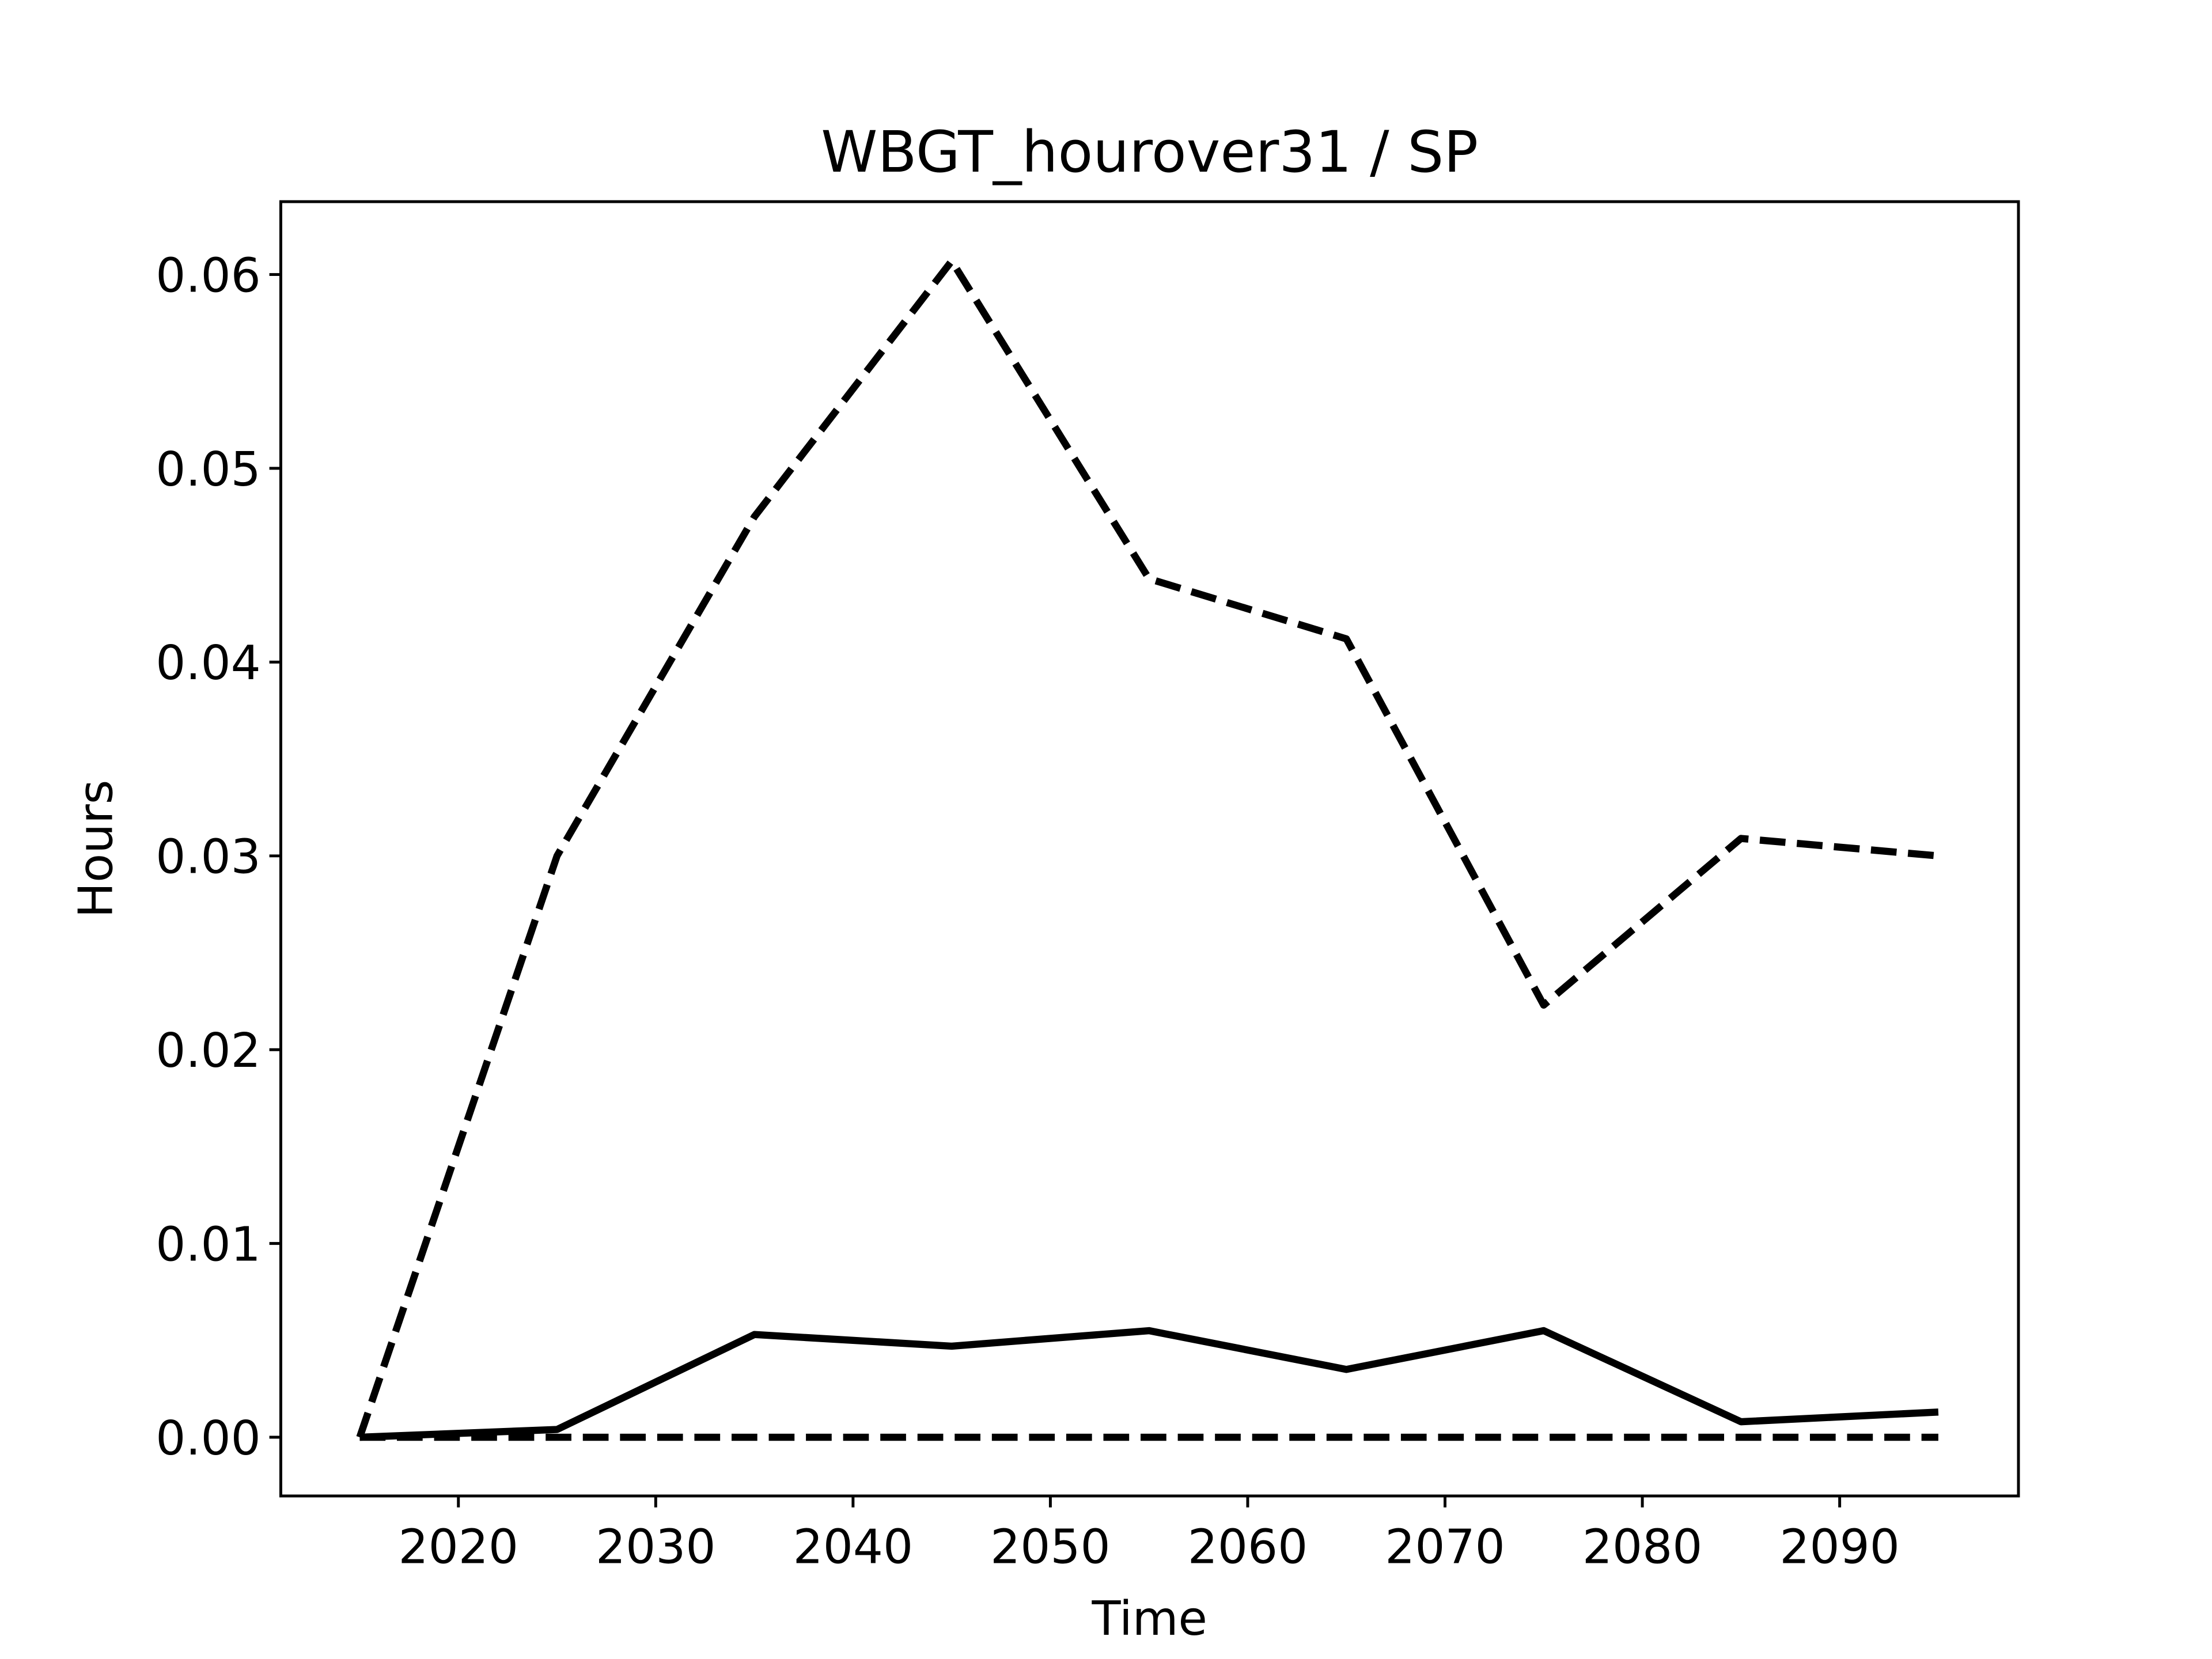  What do you see at coordinates (208, 1438) in the screenshot?
I see `y-tick-label: 0.00` at bounding box center [208, 1438].